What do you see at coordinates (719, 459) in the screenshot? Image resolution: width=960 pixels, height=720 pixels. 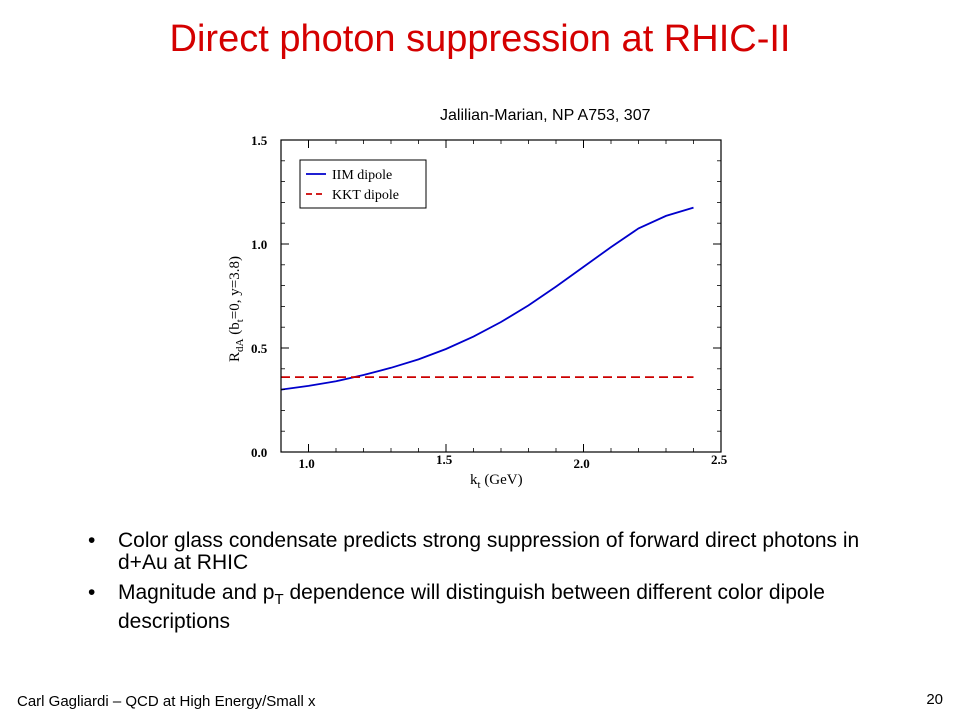 I see `x-tick-label: 2.5` at bounding box center [719, 459].